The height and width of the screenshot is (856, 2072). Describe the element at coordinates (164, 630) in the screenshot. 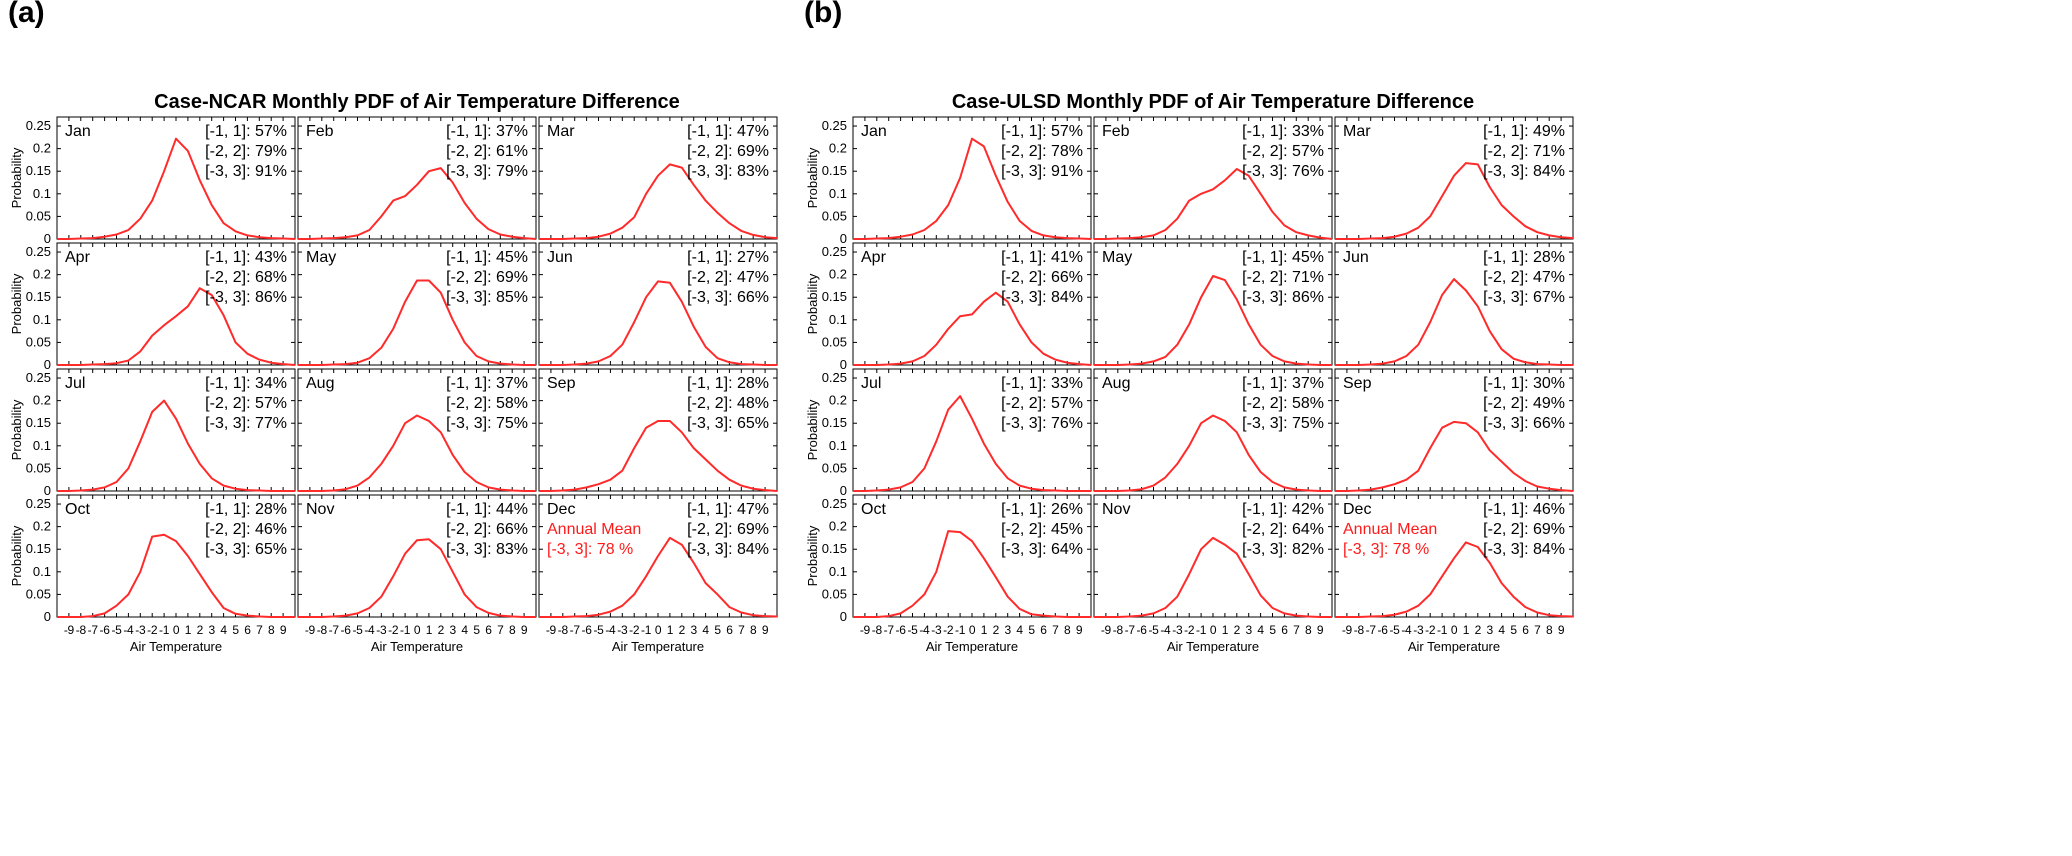

I see `x-tick-label: -1` at that location.